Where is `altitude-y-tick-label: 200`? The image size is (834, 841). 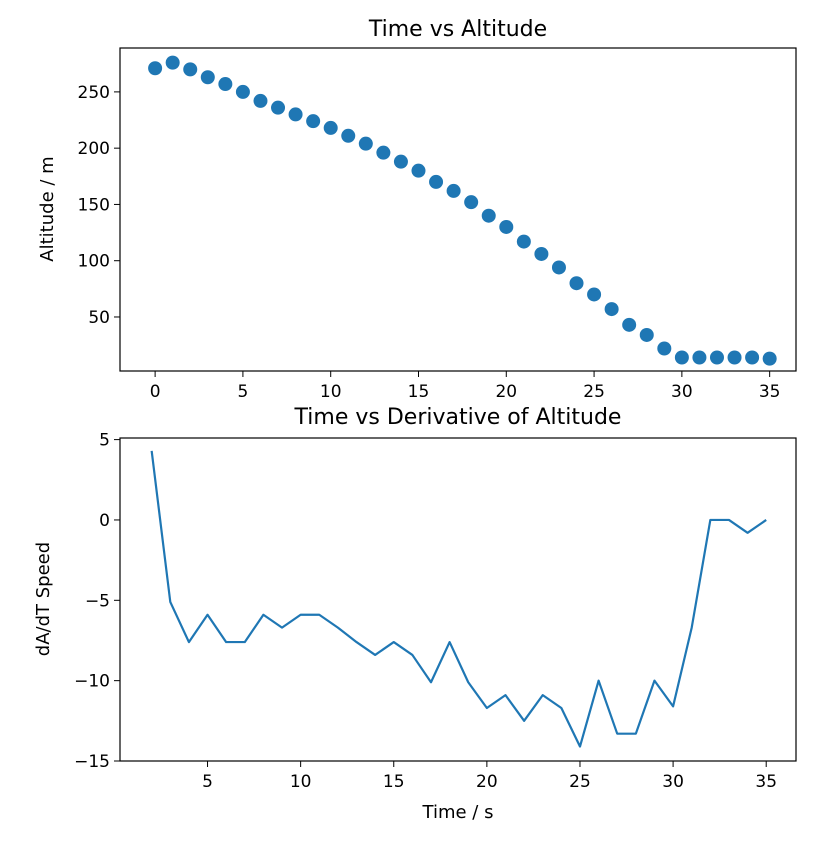
altitude-y-tick-label: 200 is located at coordinates (94, 149).